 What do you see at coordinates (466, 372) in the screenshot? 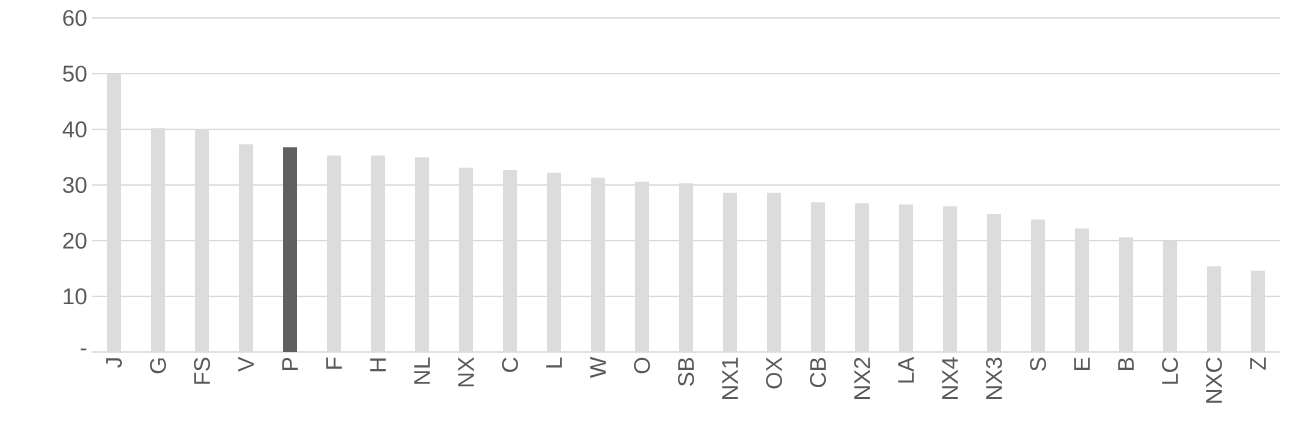
I see `x-tick-label: NX` at bounding box center [466, 372].